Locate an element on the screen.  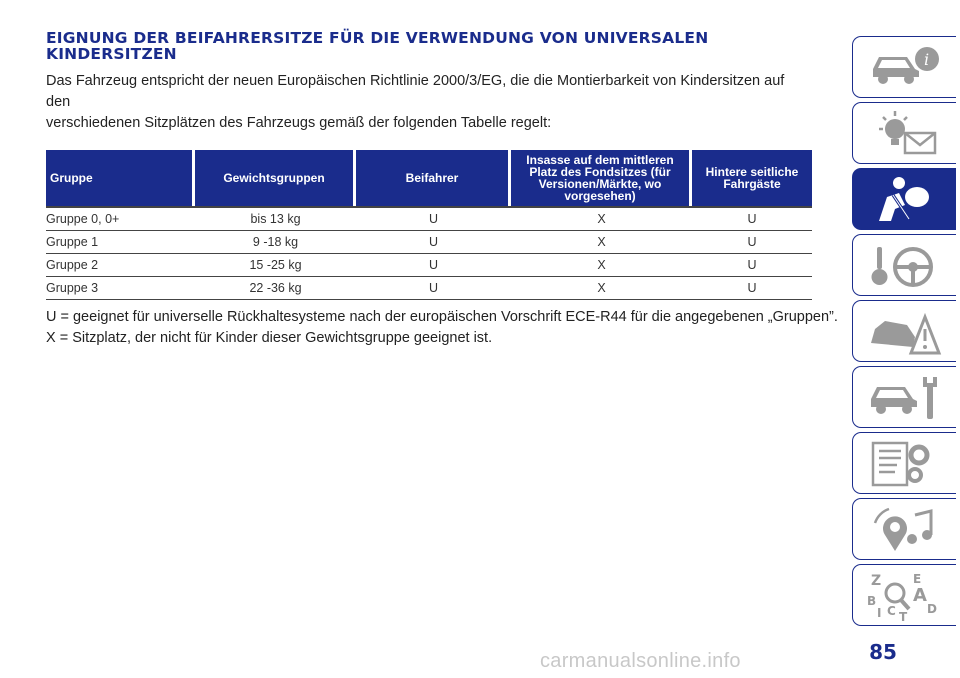
cell-weight: 22 -36 kg is located at coordinates (275, 288).